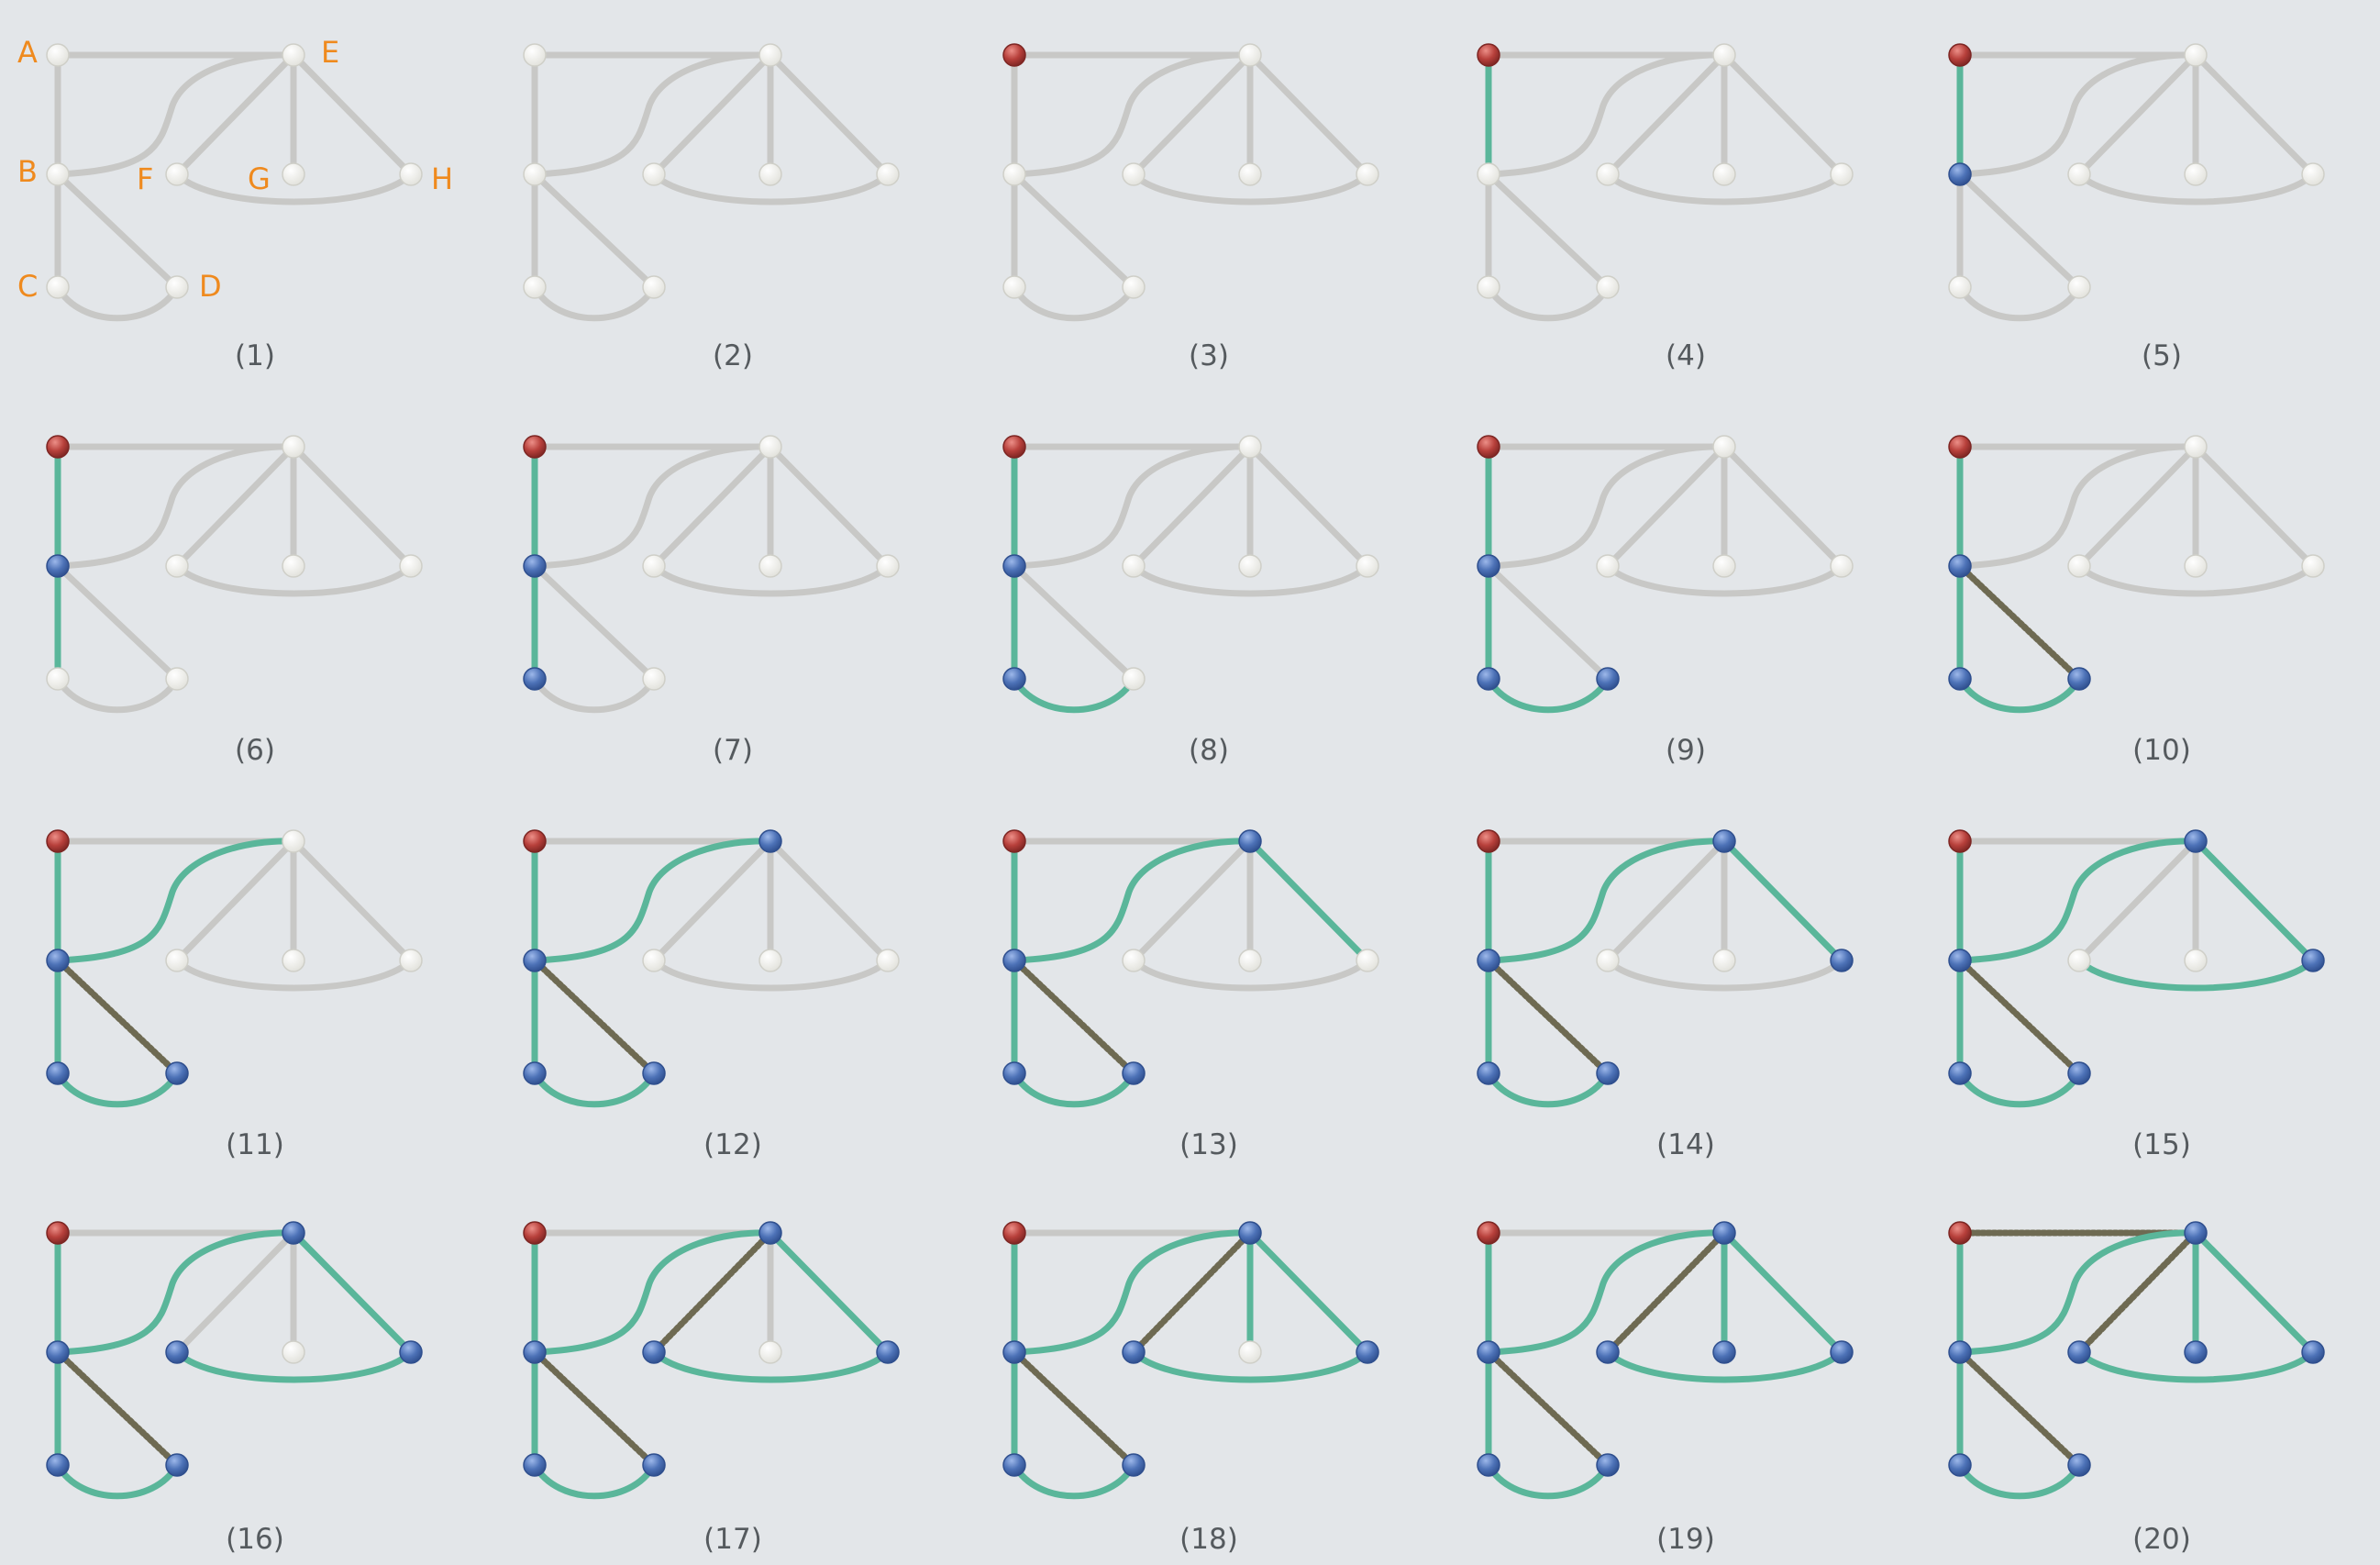  I want to click on step-caption: (4), so click(1686, 355).